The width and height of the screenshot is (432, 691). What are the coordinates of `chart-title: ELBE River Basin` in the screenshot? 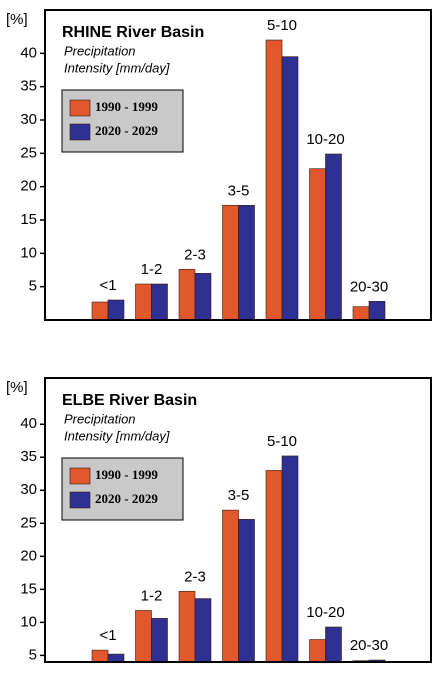 It's located at (129, 400).